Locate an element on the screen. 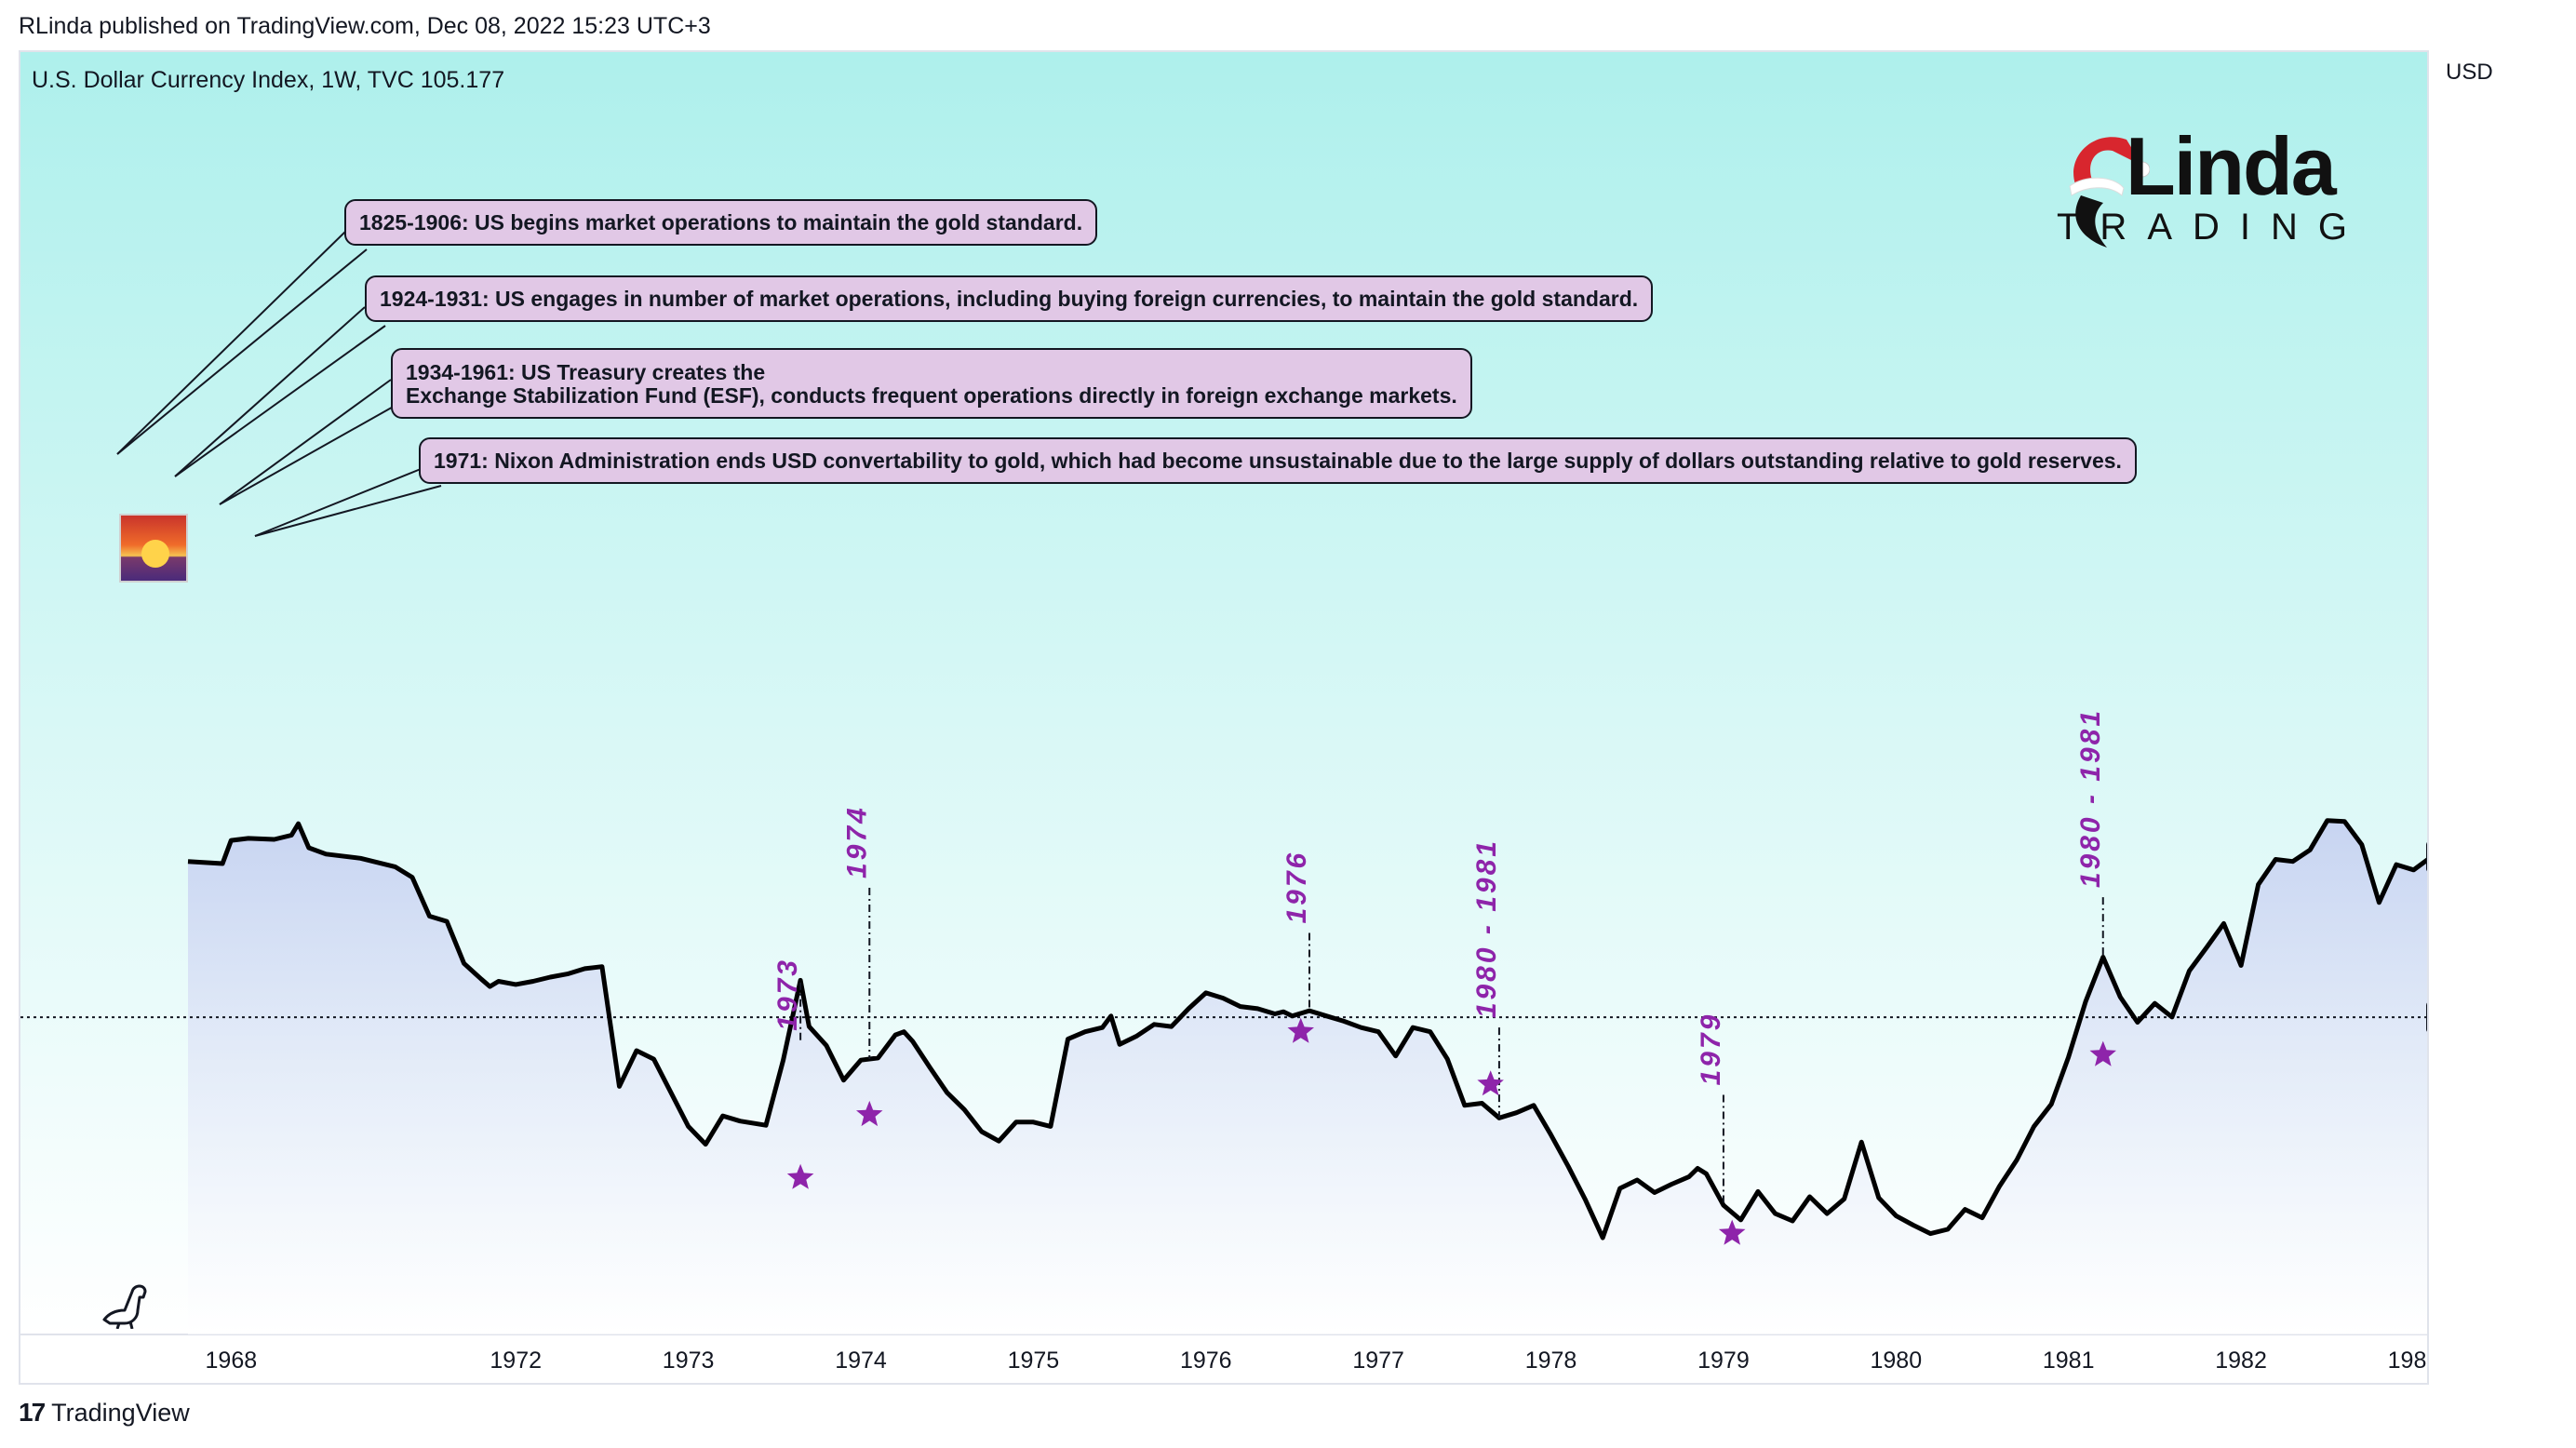 Image resolution: width=2576 pixels, height=1448 pixels. annotation-label: 1973 is located at coordinates (787, 995).